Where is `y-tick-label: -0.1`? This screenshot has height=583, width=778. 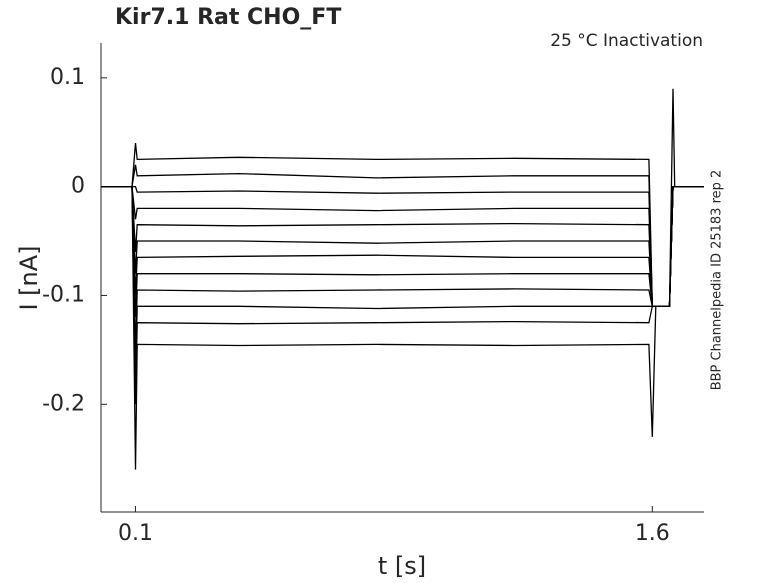
y-tick-label: -0.1 is located at coordinates (63, 294).